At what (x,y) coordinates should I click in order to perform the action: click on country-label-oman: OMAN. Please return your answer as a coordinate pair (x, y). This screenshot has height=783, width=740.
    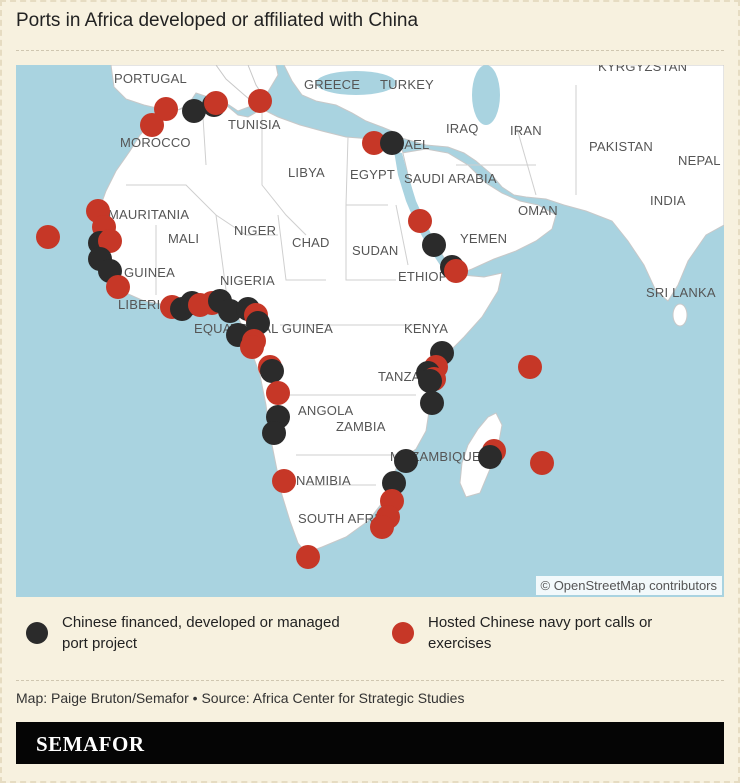
    Looking at the image, I should click on (538, 210).